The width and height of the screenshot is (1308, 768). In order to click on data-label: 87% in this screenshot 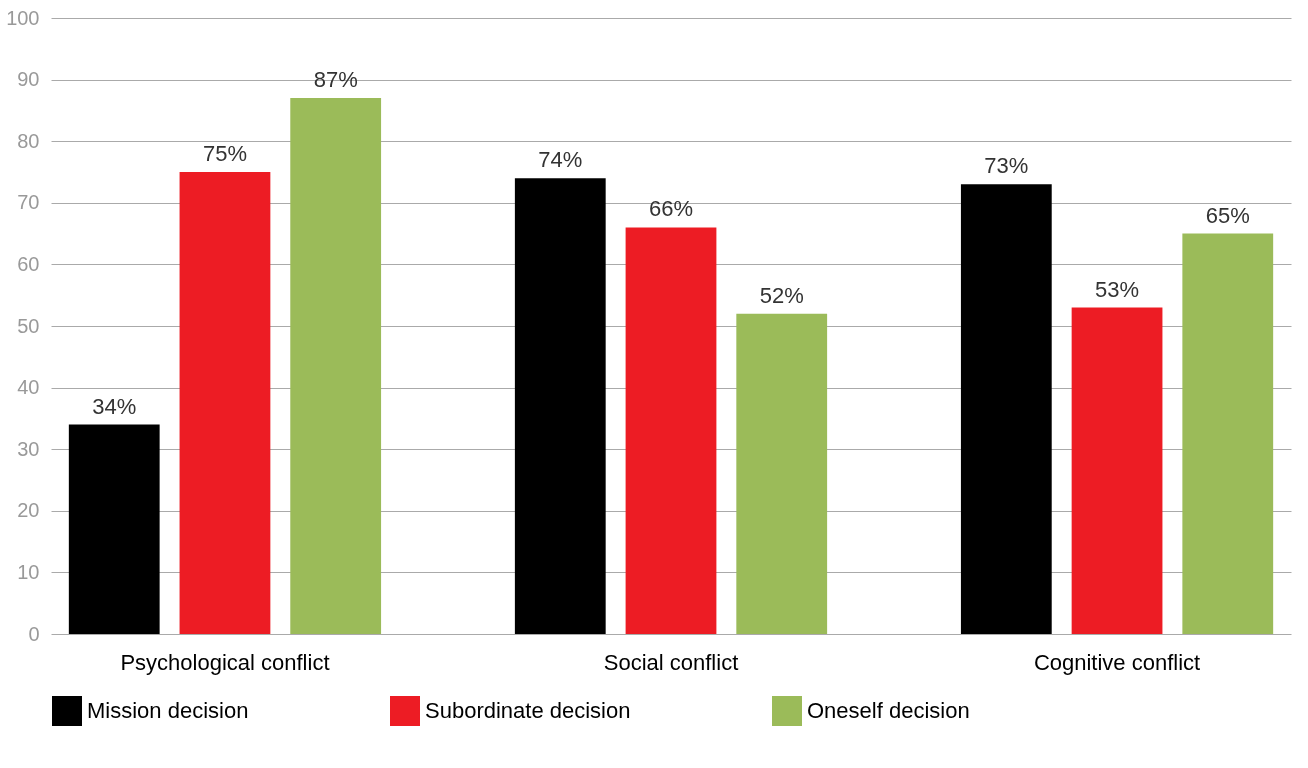, I will do `click(335, 80)`.